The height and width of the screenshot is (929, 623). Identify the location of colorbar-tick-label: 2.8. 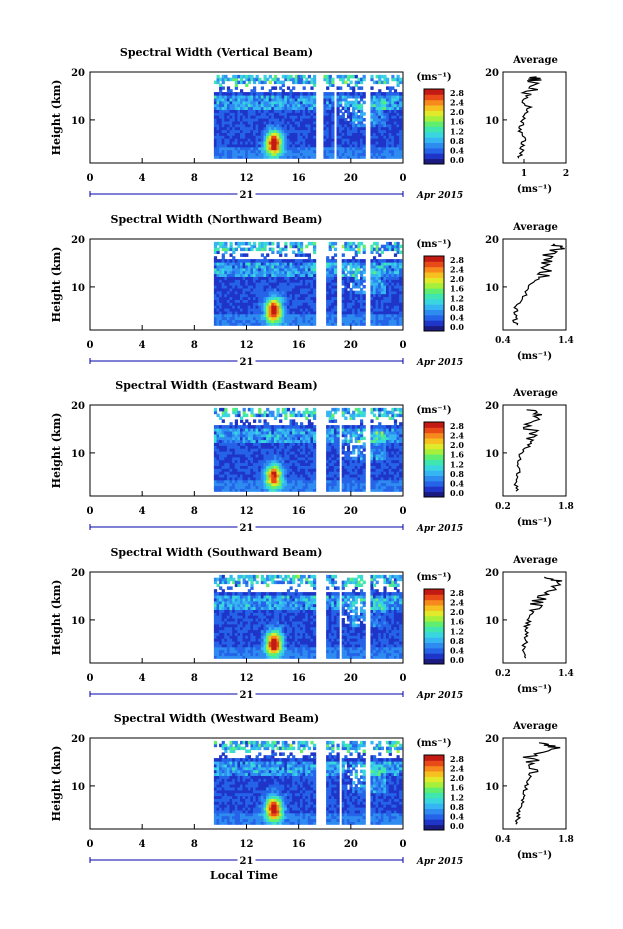
(457, 93).